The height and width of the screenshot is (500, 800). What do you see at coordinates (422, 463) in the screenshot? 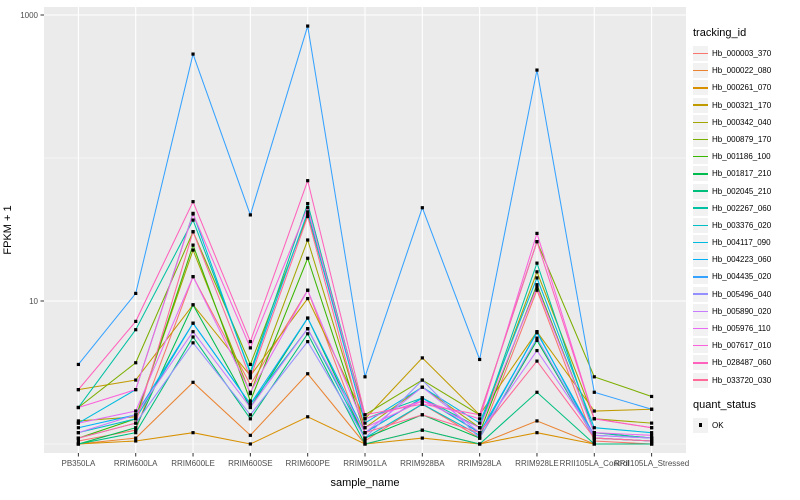
I see `x-tick-label: RRIM928BA` at bounding box center [422, 463].